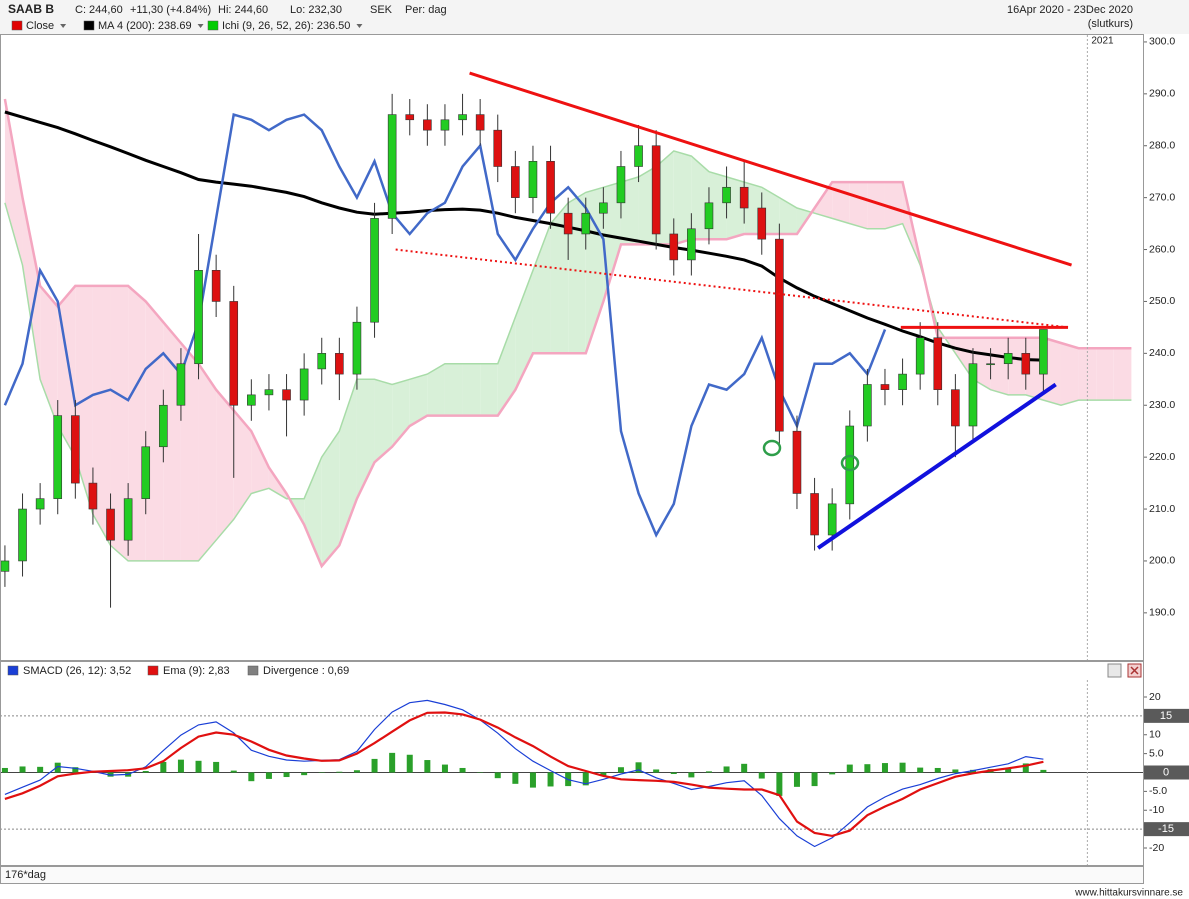 The width and height of the screenshot is (1189, 899). What do you see at coordinates (25, 875) in the screenshot?
I see `period-label: 176*dag` at bounding box center [25, 875].